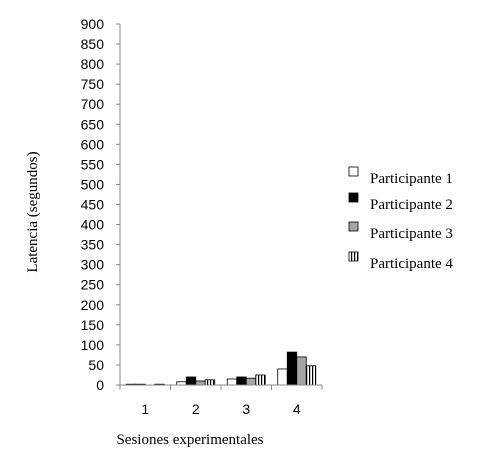 The height and width of the screenshot is (462, 492). What do you see at coordinates (411, 205) in the screenshot?
I see `legend-label: Participante 2` at bounding box center [411, 205].